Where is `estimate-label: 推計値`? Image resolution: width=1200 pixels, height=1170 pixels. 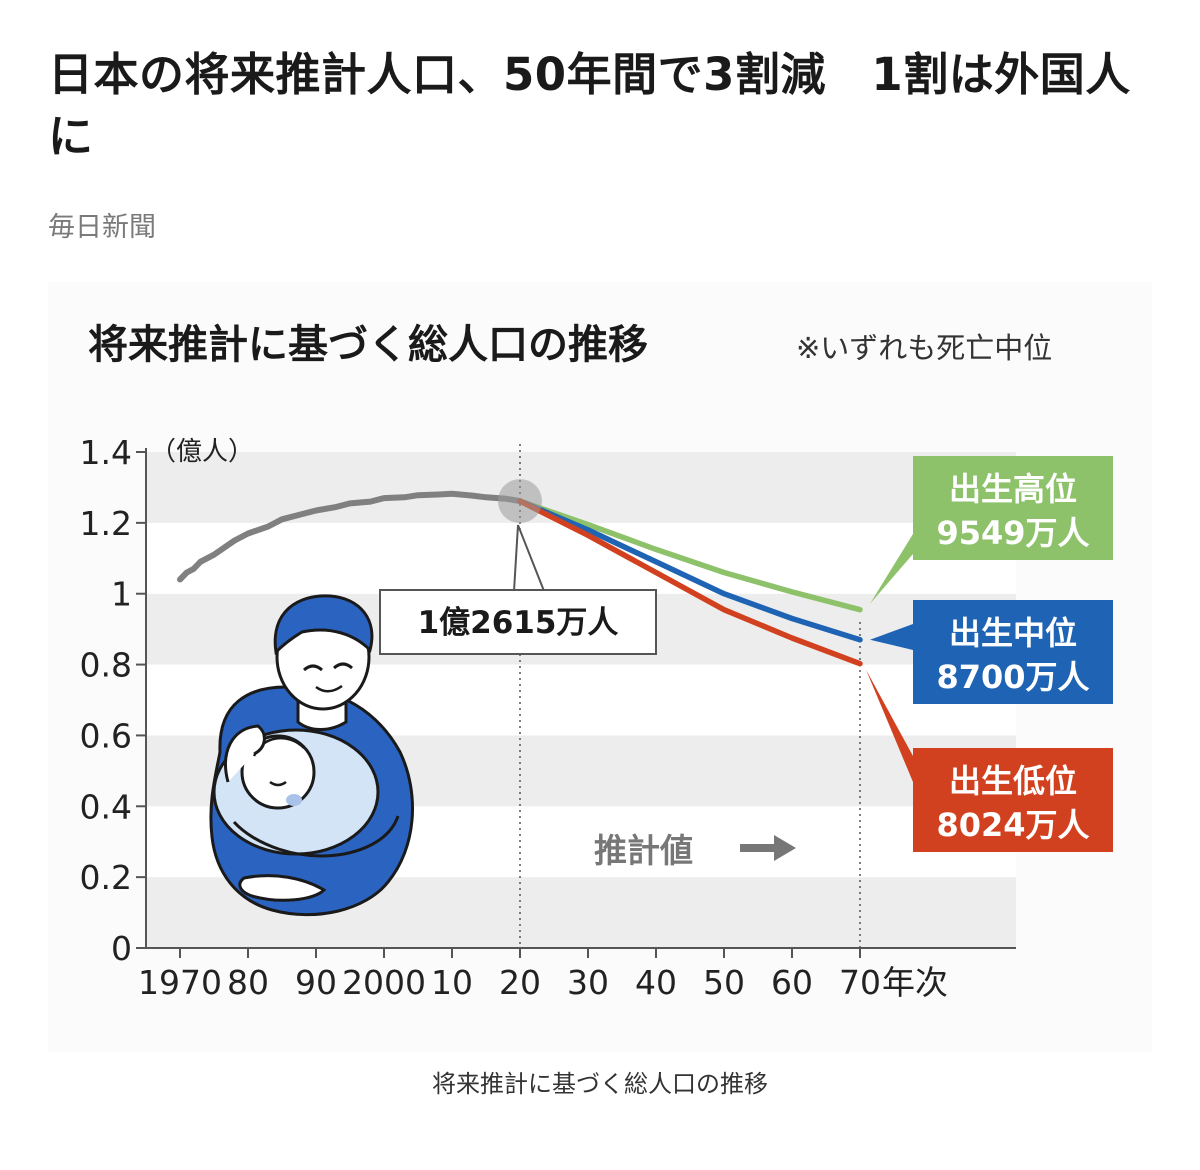 estimate-label: 推計値 is located at coordinates (643, 850).